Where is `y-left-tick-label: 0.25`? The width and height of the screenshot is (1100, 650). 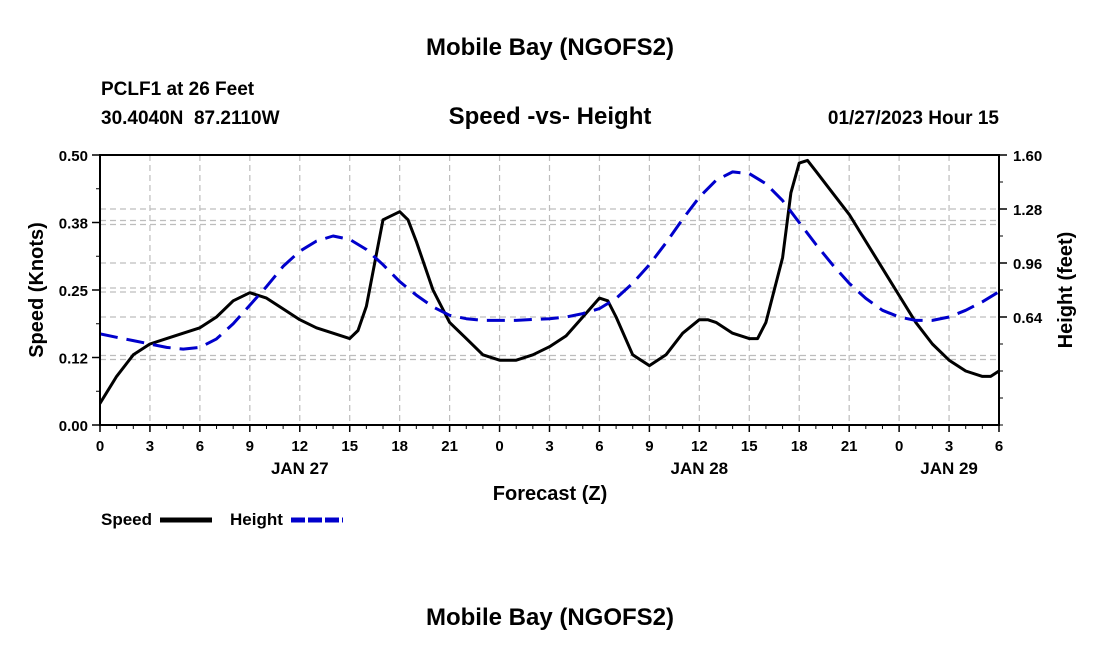 y-left-tick-label: 0.25 is located at coordinates (73, 291).